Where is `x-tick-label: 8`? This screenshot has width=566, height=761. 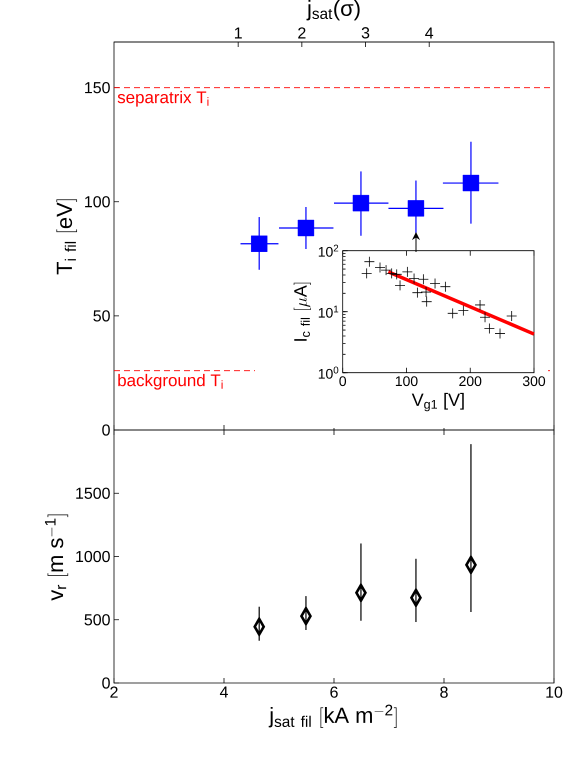 x-tick-label: 8 is located at coordinates (444, 692).